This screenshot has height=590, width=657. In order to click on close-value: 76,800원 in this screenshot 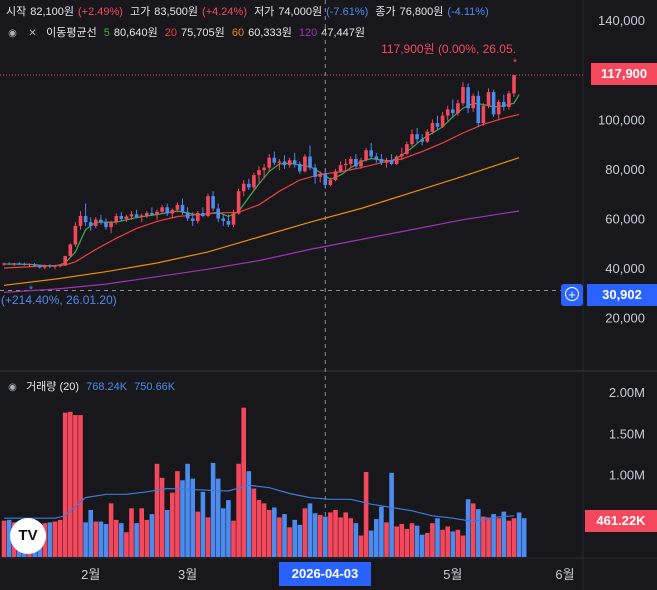, I will do `click(421, 12)`.